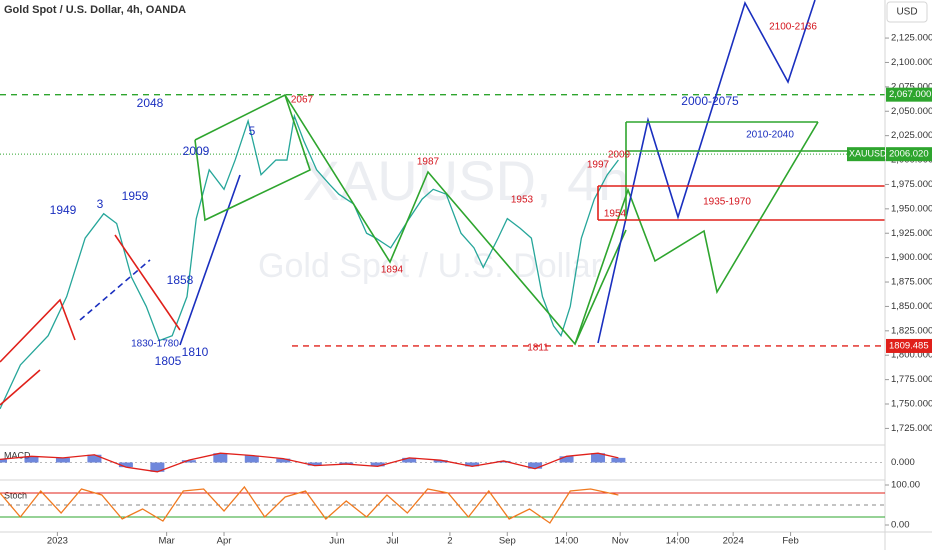 This screenshot has width=932, height=550. I want to click on legend-entry: XAUUSD, so click(868, 154).